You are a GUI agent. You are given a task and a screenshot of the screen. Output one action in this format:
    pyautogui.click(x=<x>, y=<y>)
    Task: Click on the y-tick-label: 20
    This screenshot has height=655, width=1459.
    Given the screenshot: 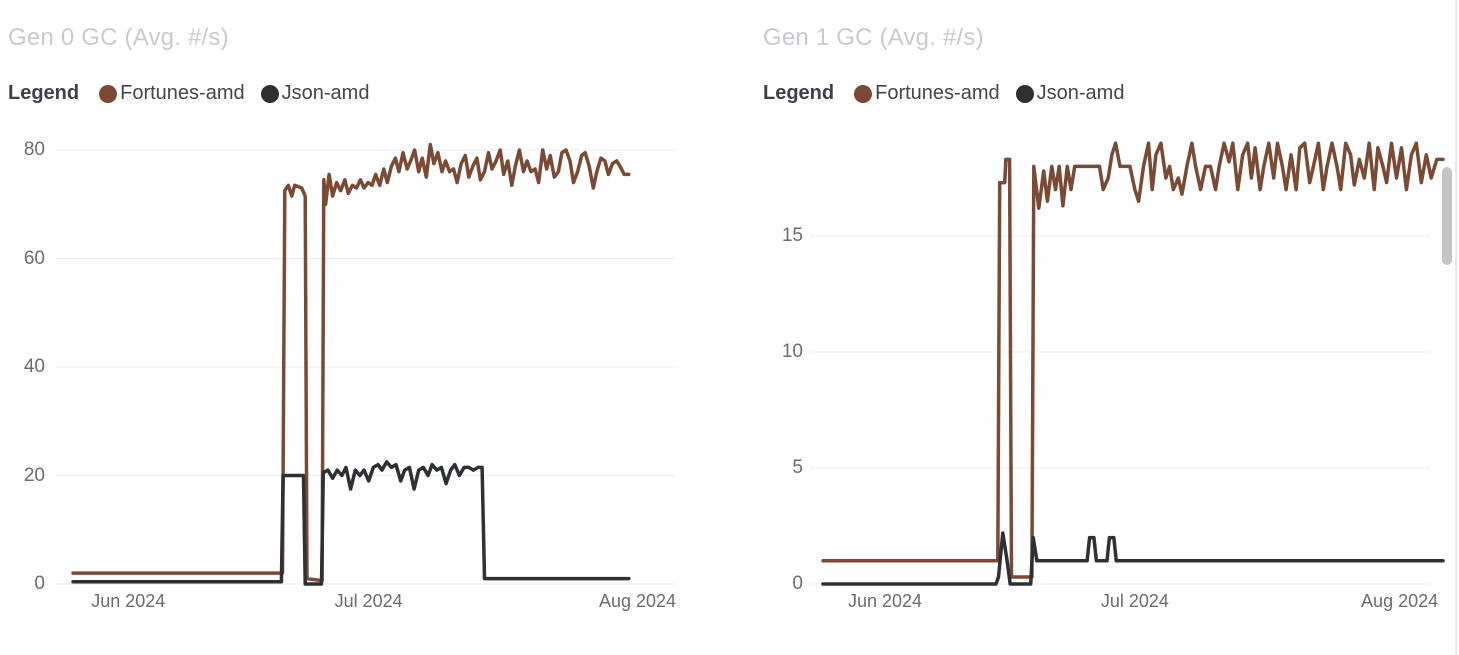 What is the action you would take?
    pyautogui.click(x=34, y=475)
    